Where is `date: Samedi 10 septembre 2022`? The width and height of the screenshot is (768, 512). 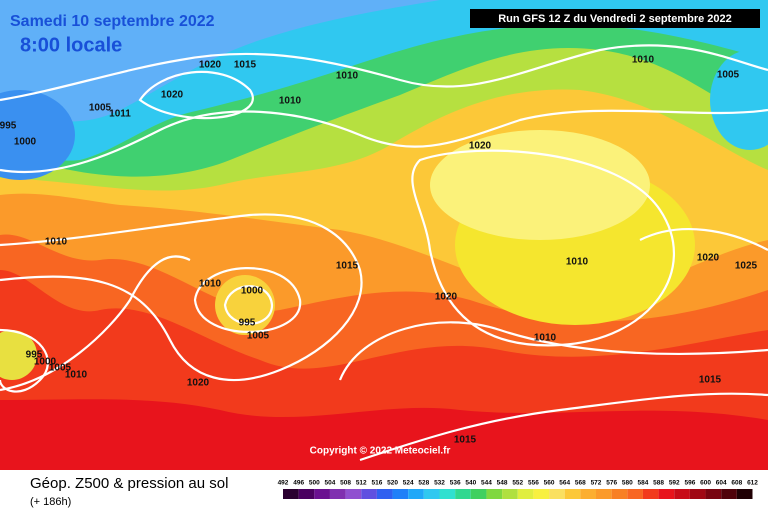 date: Samedi 10 septembre 2022 is located at coordinates (112, 21).